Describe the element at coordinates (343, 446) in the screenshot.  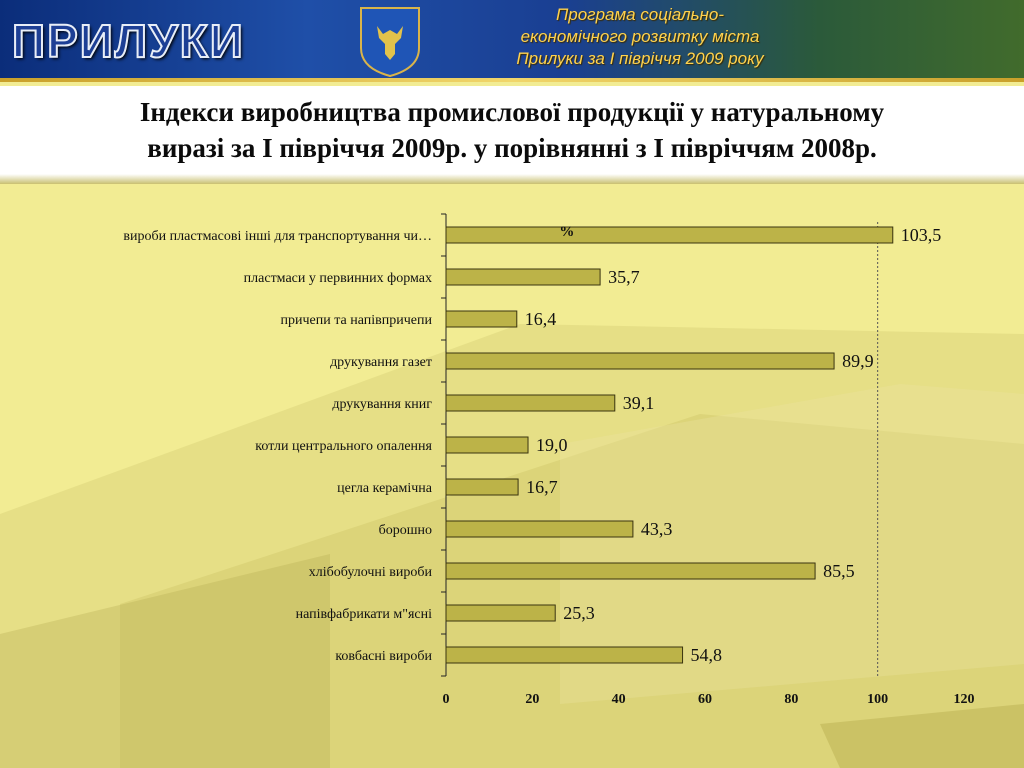
I see `category-label: котли центрального опалення` at that location.